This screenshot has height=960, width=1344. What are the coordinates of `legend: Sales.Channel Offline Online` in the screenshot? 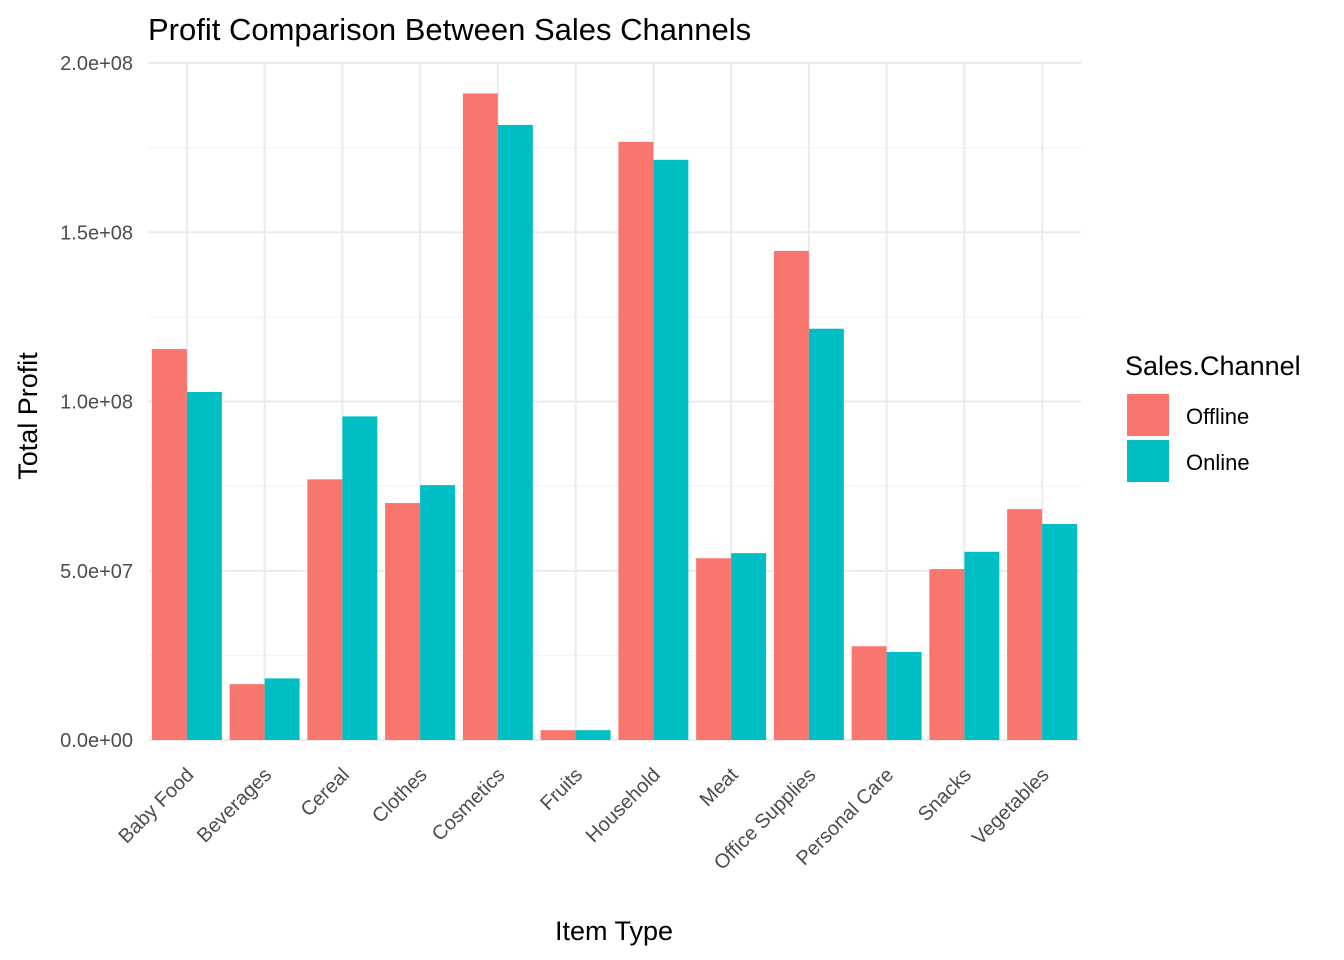 It's located at (1213, 416).